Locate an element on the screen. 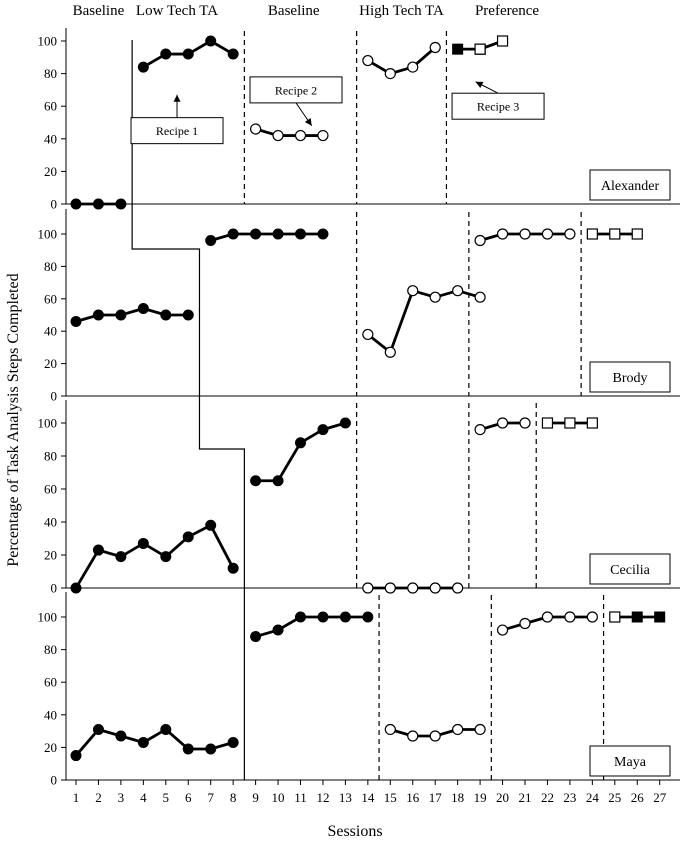 Image resolution: width=685 pixels, height=841 pixels. x-tick-label: 22 is located at coordinates (547, 797).